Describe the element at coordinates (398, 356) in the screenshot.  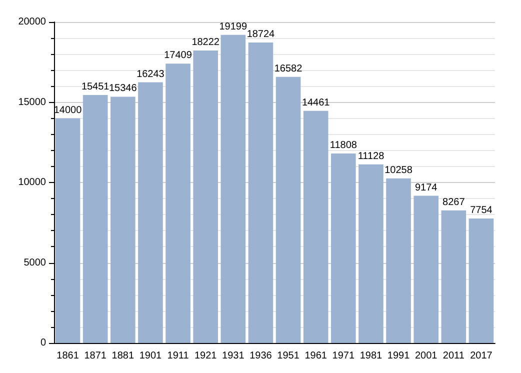
I see `x-tick-label: 1991` at that location.